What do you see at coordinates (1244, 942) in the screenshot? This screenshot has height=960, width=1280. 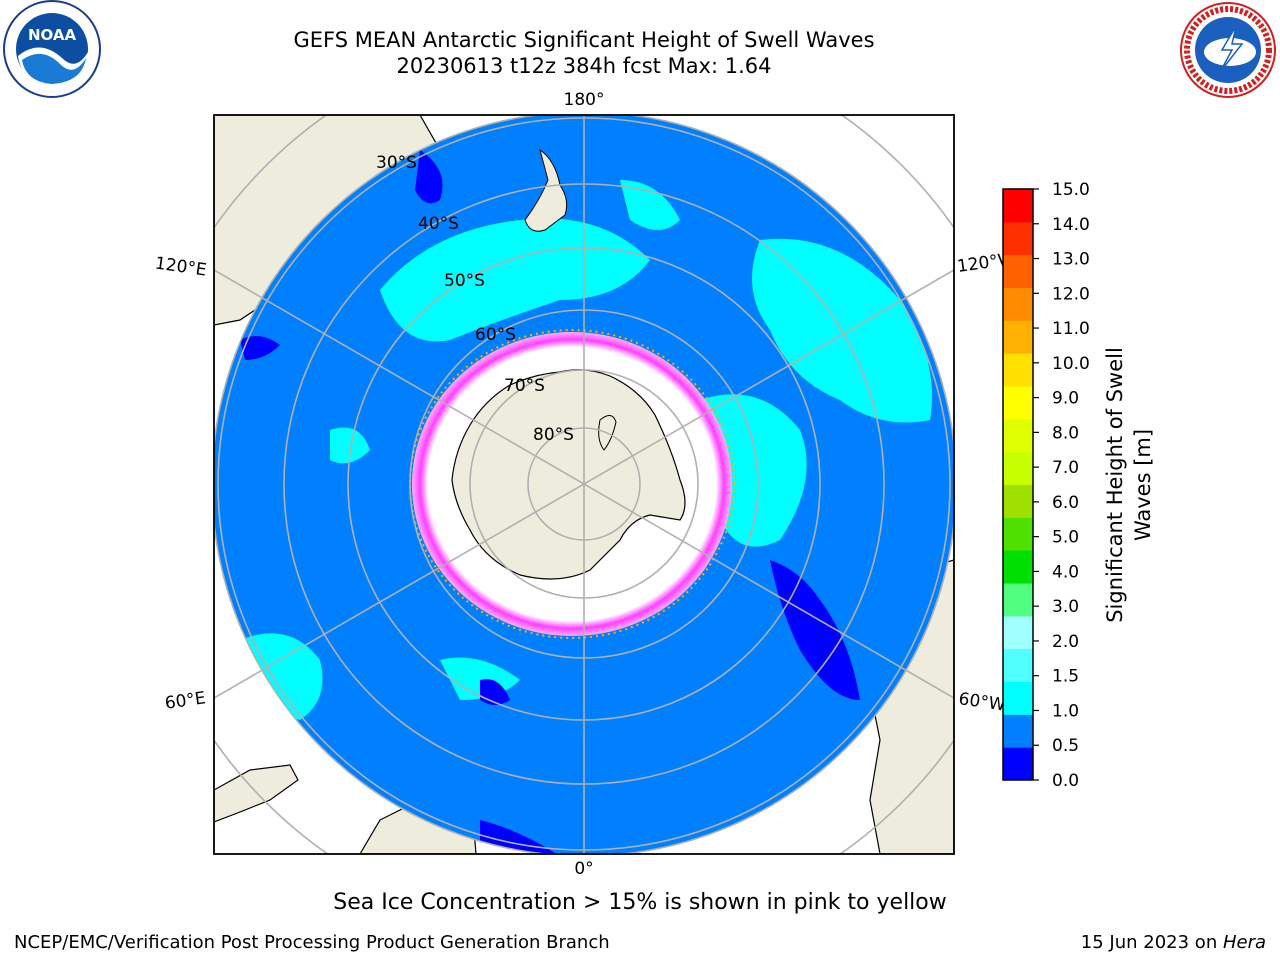 I see `machine-name: Hera` at bounding box center [1244, 942].